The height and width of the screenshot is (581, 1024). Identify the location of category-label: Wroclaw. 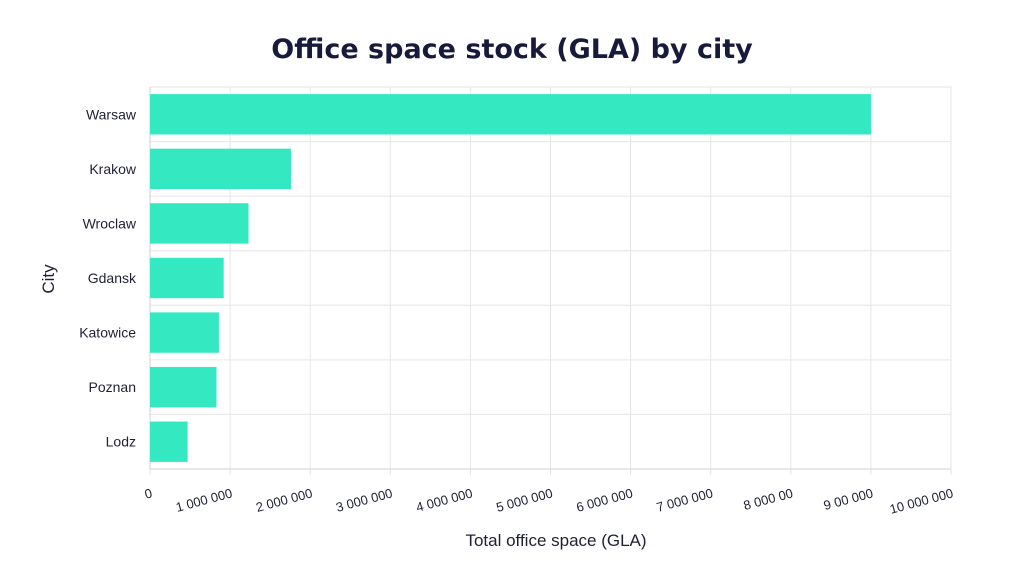
(110, 223).